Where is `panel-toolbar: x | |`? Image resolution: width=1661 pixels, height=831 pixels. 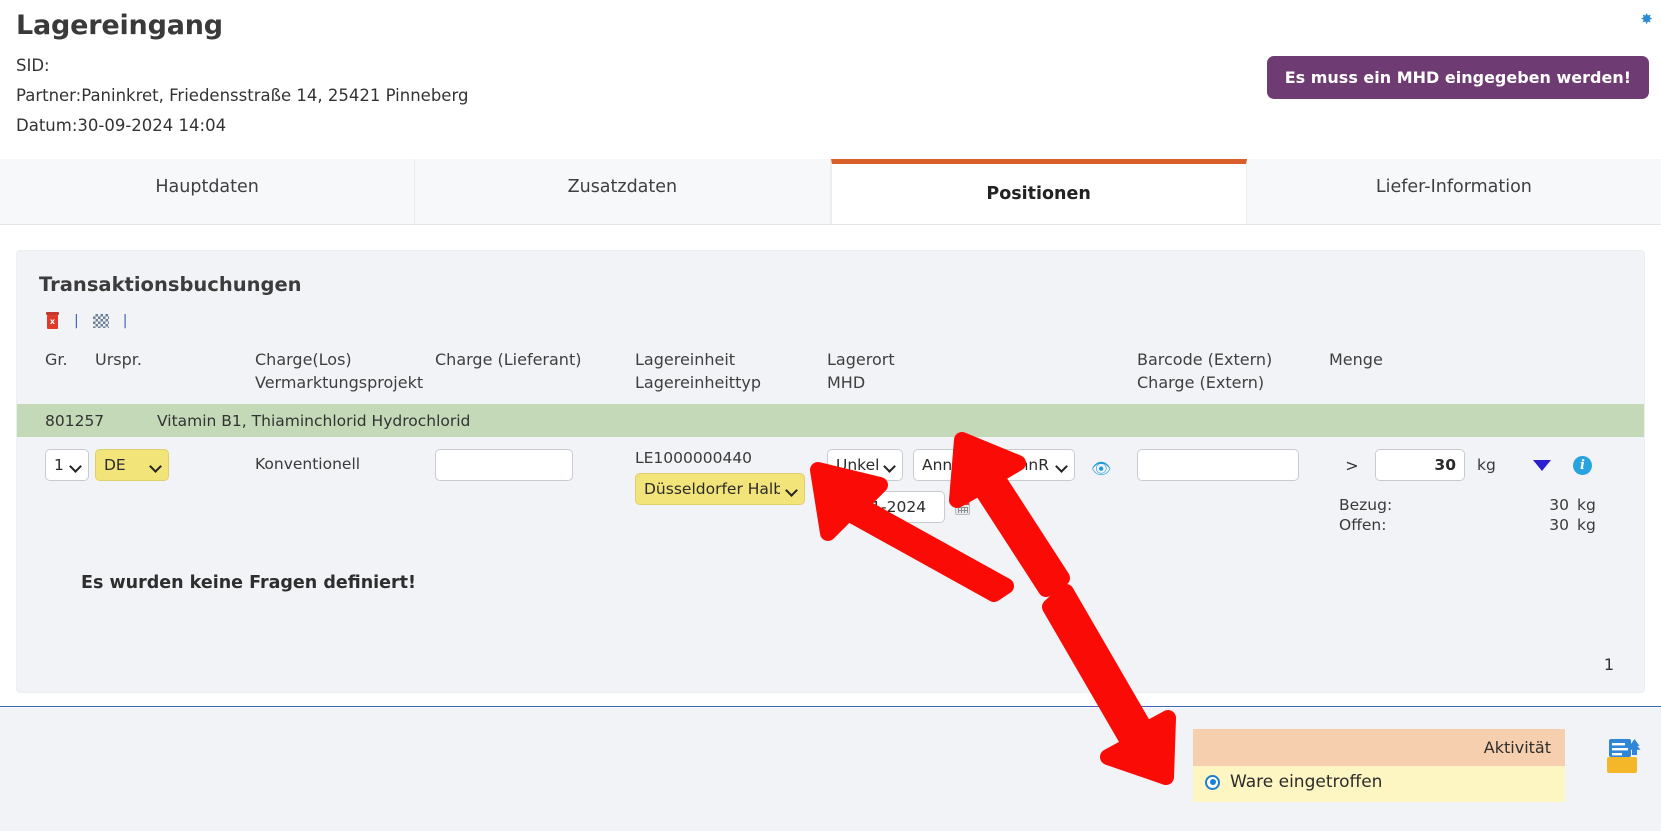 panel-toolbar: x | | is located at coordinates (833, 321).